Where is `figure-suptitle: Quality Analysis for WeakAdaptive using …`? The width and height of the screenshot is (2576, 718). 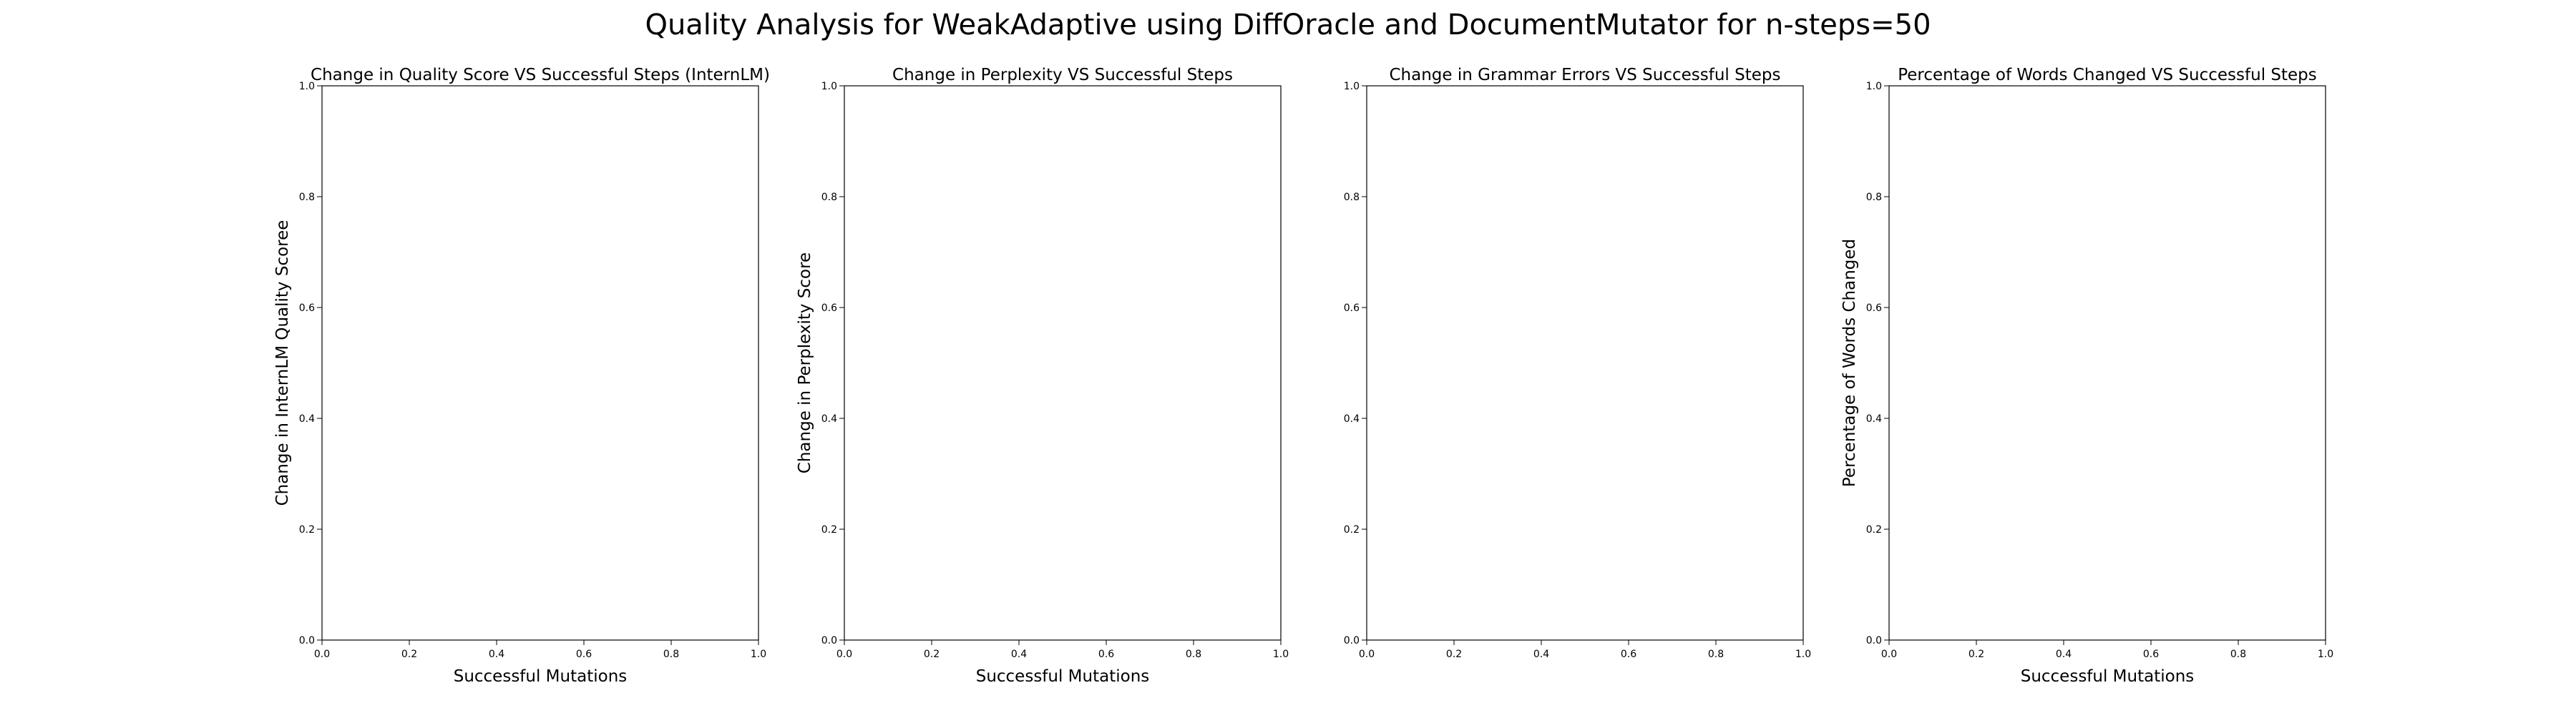 figure-suptitle: Quality Analysis for WeakAdaptive using … is located at coordinates (1288, 25).